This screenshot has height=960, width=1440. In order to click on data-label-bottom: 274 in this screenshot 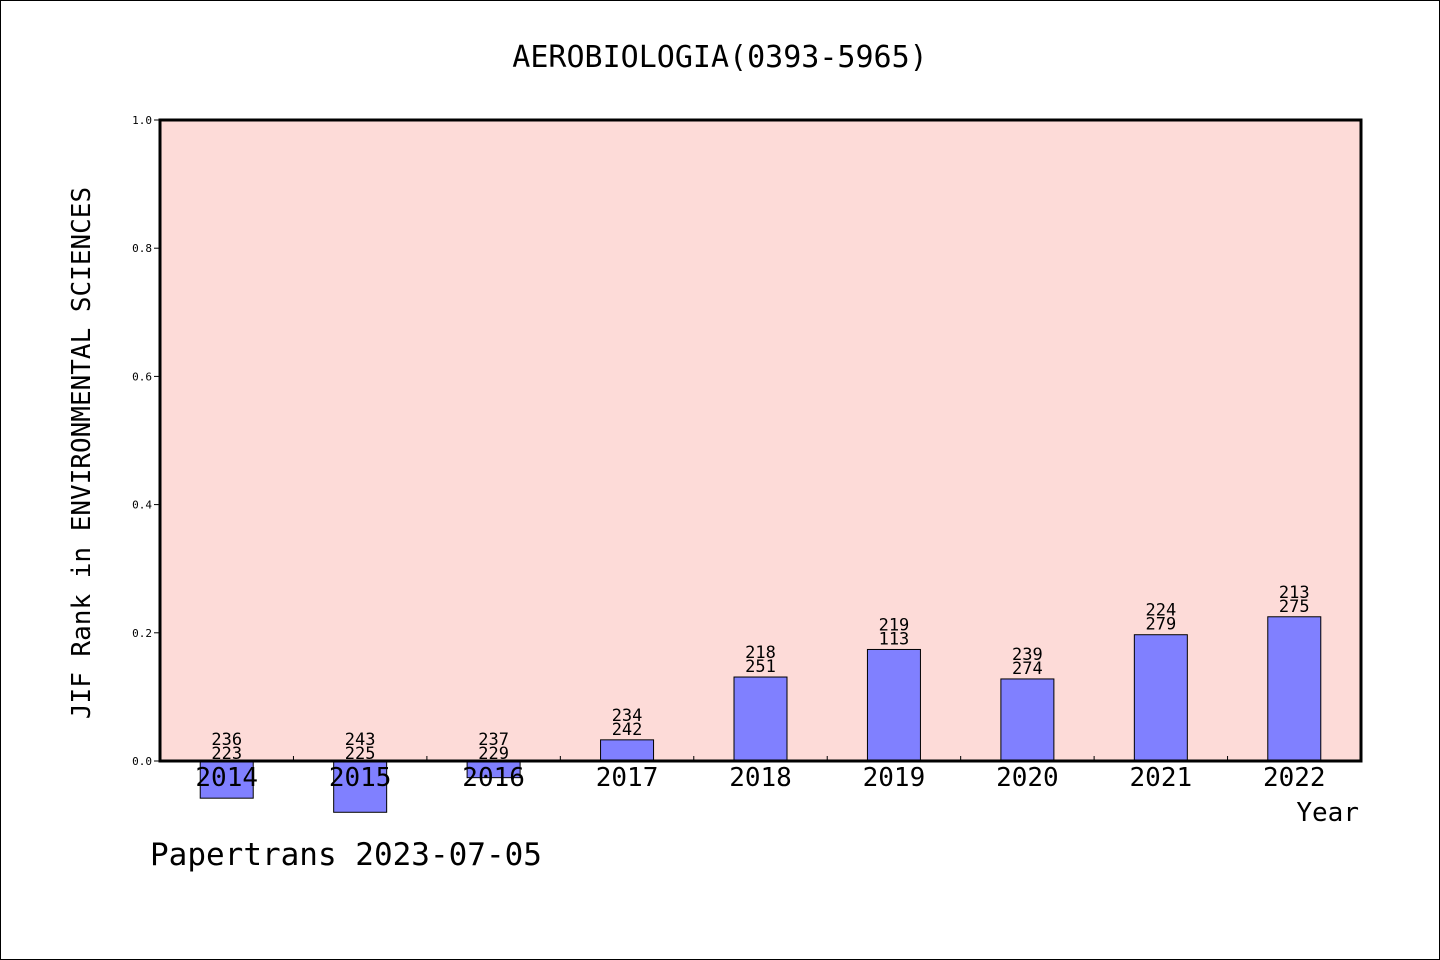, I will do `click(1027, 669)`.